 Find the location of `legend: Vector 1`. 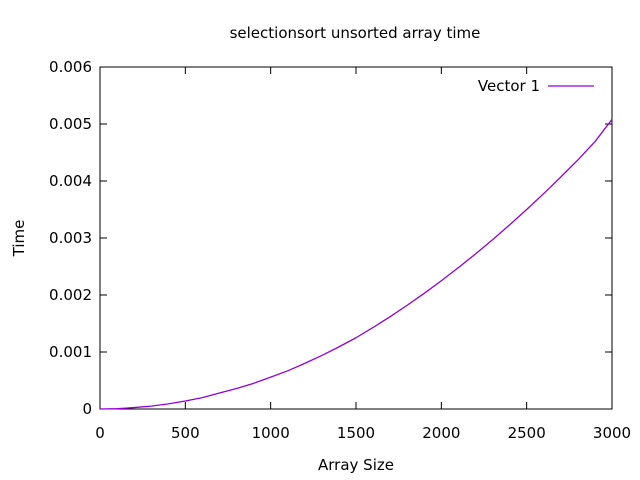

legend: Vector 1 is located at coordinates (536, 86).